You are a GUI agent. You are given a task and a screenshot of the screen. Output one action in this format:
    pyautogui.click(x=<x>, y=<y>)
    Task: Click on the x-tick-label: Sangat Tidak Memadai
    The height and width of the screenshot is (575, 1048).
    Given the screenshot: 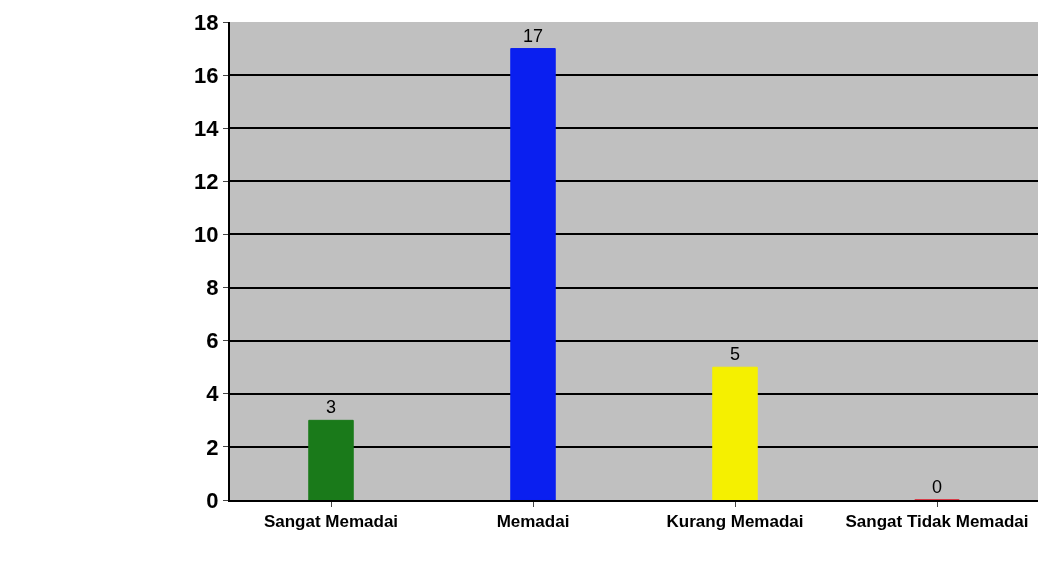 What is the action you would take?
    pyautogui.click(x=937, y=522)
    